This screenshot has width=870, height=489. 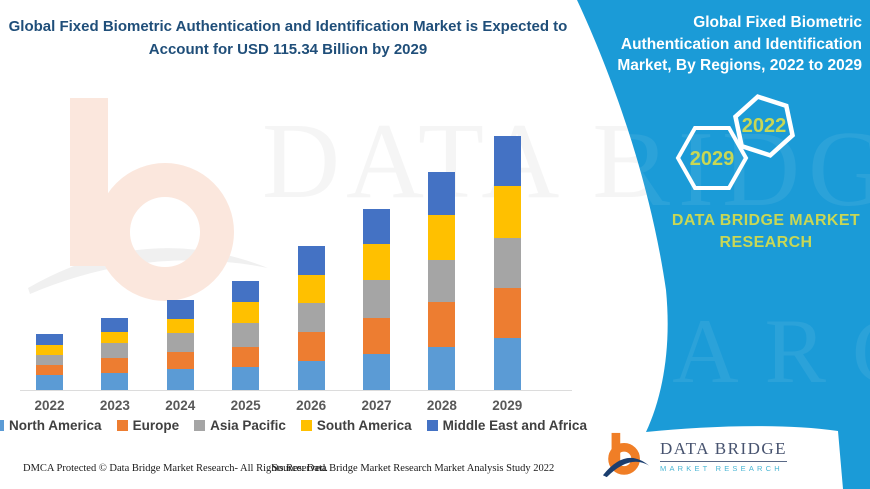 I want to click on bar-segment-2029-south-america, so click(x=507, y=212).